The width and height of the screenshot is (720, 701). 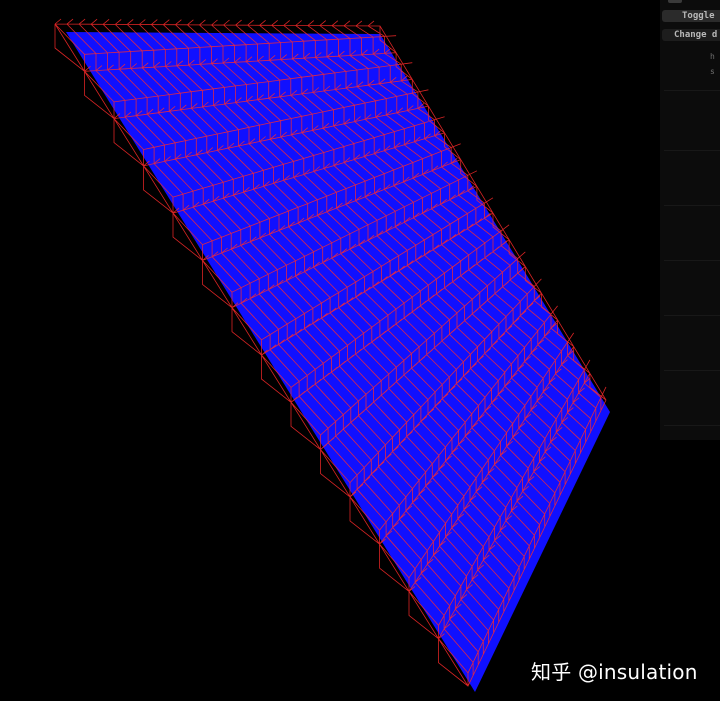 What do you see at coordinates (691, 16) in the screenshot?
I see `toggle-button: Toggle` at bounding box center [691, 16].